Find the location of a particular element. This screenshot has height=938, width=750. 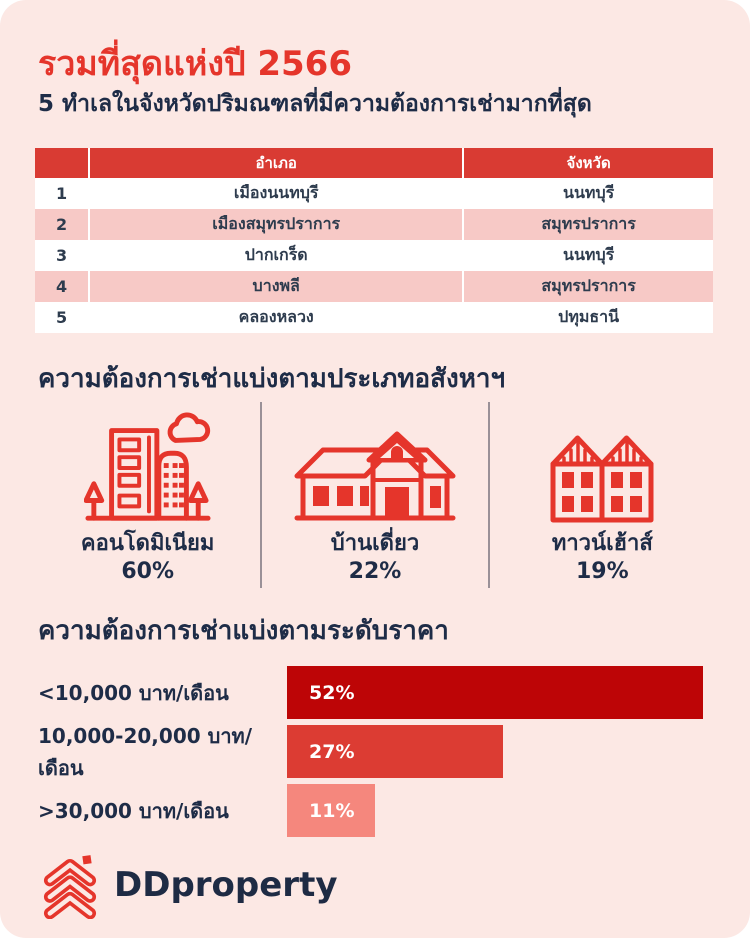

property-type-value: 22% is located at coordinates (375, 571).